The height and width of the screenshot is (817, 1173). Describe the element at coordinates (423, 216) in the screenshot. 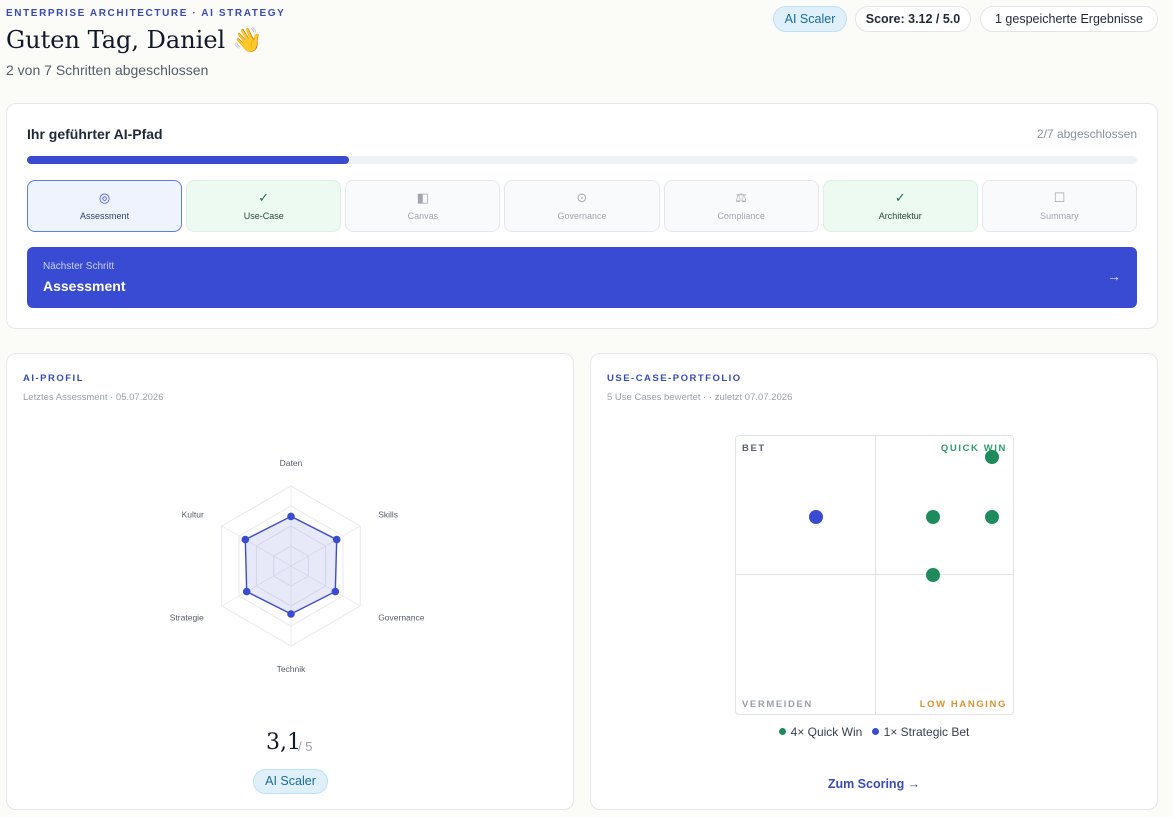

I see `step-label: Canvas` at that location.